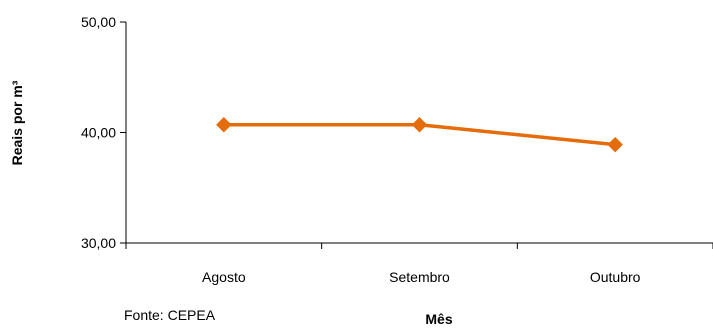 The height and width of the screenshot is (329, 713). I want to click on x-tick-label: Agosto, so click(224, 277).